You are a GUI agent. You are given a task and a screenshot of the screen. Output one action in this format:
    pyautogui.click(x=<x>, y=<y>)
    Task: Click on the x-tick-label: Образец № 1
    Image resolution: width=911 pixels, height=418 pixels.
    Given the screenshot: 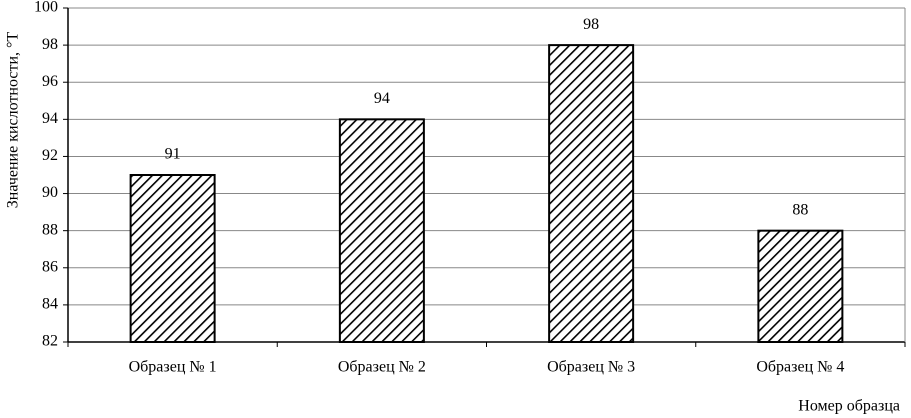 What is the action you would take?
    pyautogui.click(x=173, y=367)
    